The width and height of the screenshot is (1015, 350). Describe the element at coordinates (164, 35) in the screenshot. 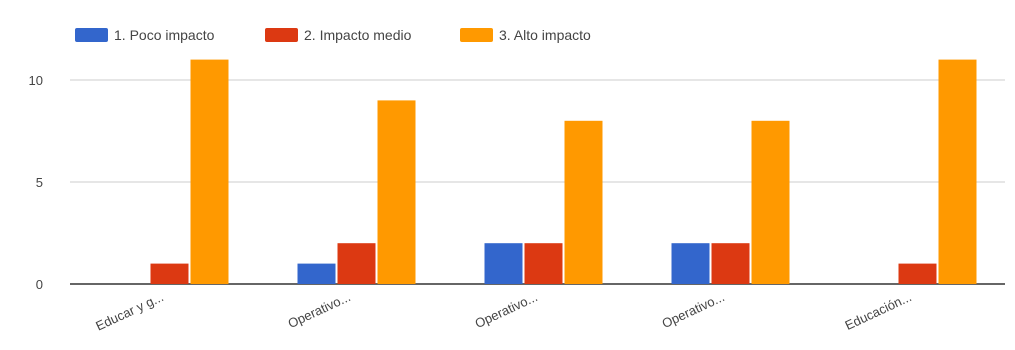

I see `legend-label: 1. Poco impacto` at that location.